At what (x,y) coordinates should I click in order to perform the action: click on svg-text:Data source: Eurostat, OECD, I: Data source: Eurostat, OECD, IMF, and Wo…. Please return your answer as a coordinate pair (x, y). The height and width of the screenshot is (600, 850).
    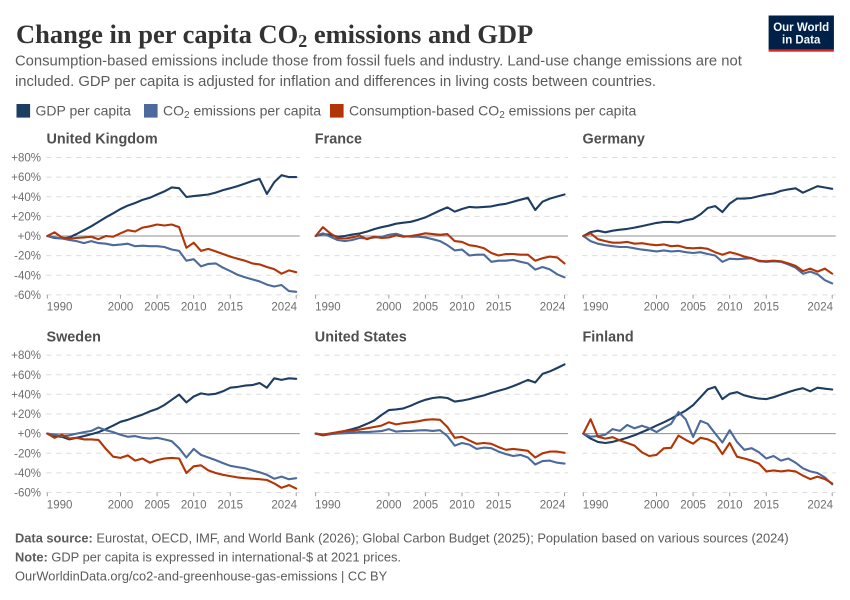
    Looking at the image, I should click on (402, 538).